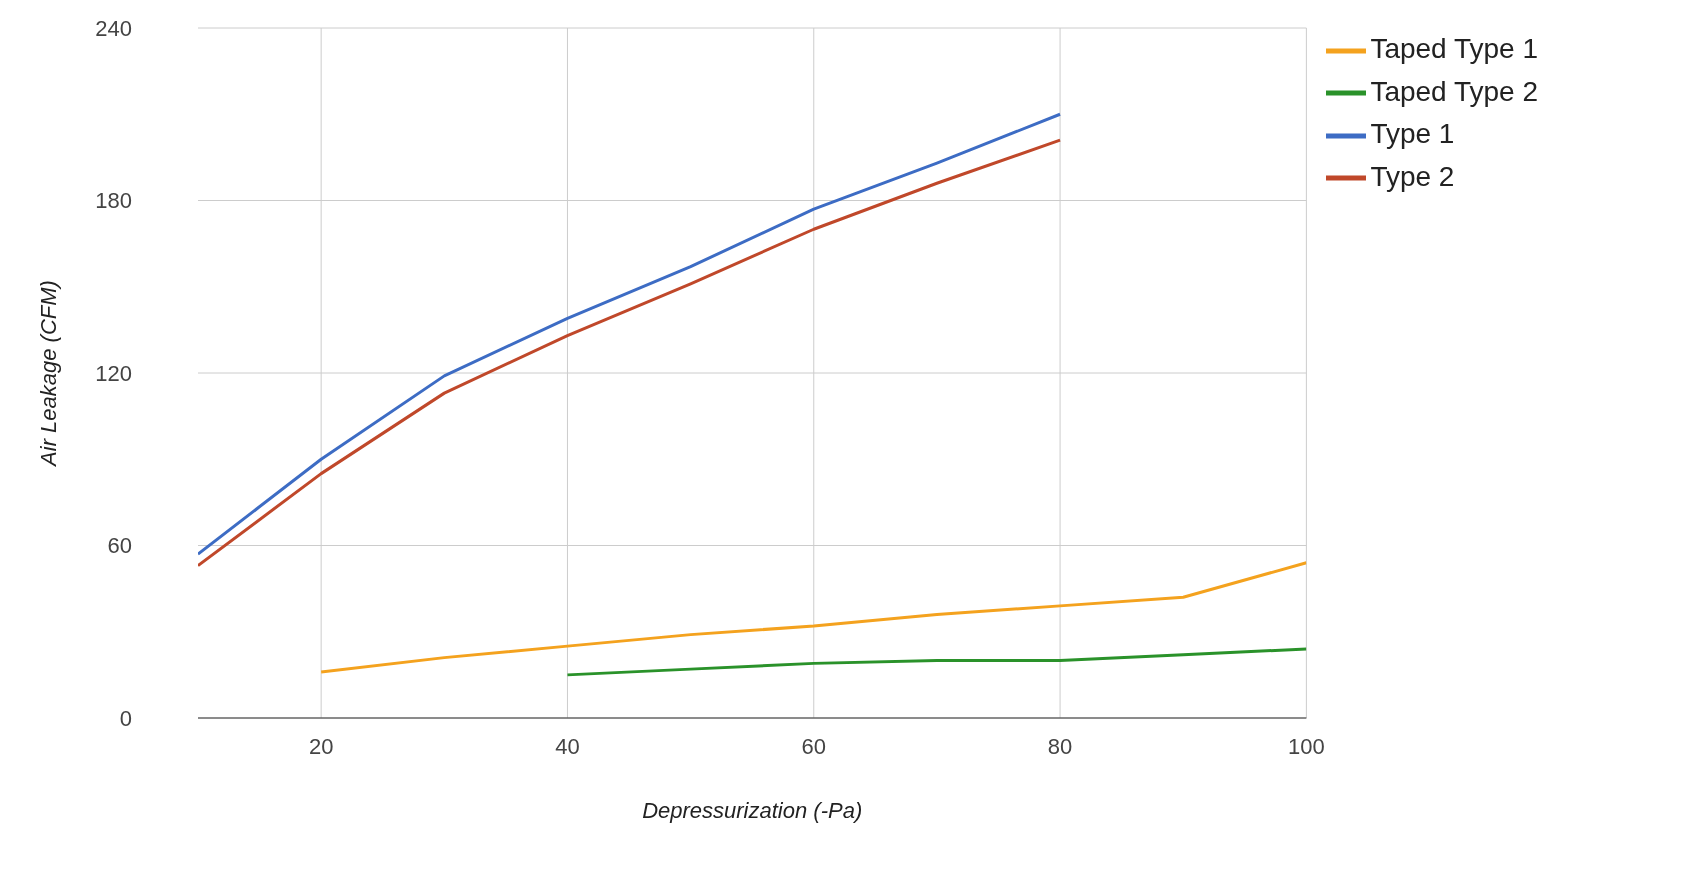 Image resolution: width=1704 pixels, height=874 pixels. Describe the element at coordinates (48, 374) in the screenshot. I see `y-axis-title: Air Leakage (CFM)` at that location.